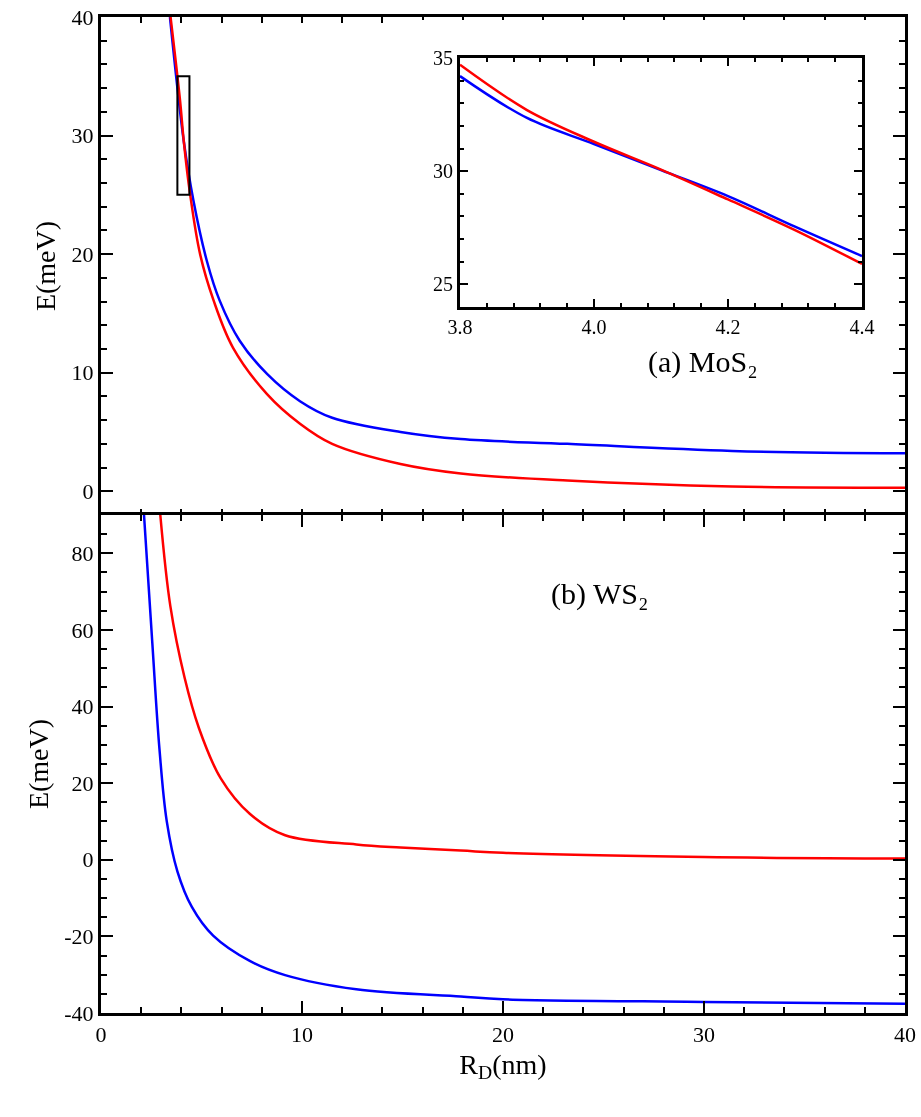 This screenshot has height=1117, width=921. What do you see at coordinates (82, 630) in the screenshot?
I see `y-tick-label: 60` at bounding box center [82, 630].